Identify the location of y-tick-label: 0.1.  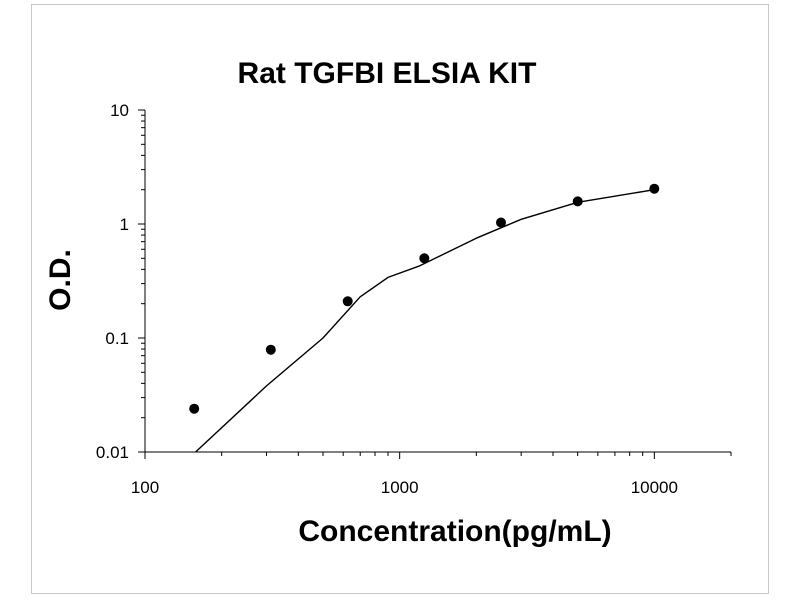
(117, 338).